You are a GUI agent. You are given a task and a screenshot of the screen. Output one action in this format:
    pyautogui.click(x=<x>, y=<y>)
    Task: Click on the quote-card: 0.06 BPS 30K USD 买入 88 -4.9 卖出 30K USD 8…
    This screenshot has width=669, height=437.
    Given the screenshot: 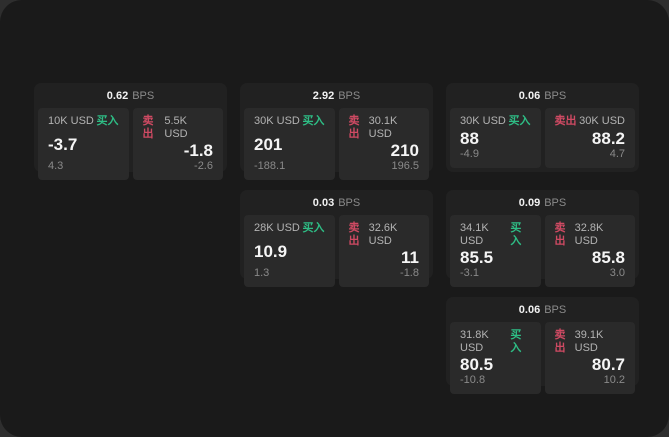 What is the action you would take?
    pyautogui.click(x=542, y=127)
    